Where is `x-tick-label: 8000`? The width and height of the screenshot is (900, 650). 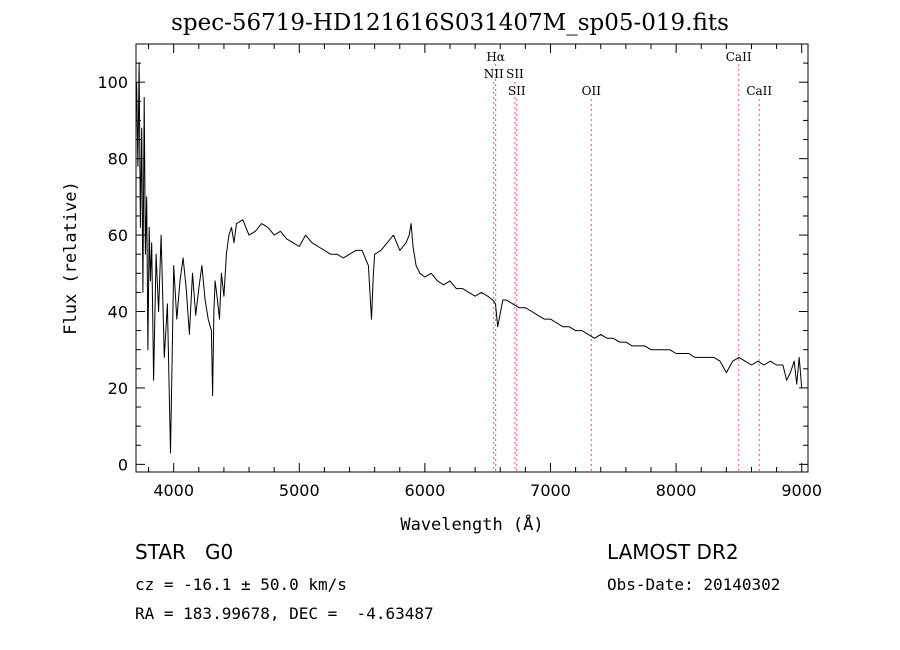
x-tick-label: 8000 is located at coordinates (676, 490).